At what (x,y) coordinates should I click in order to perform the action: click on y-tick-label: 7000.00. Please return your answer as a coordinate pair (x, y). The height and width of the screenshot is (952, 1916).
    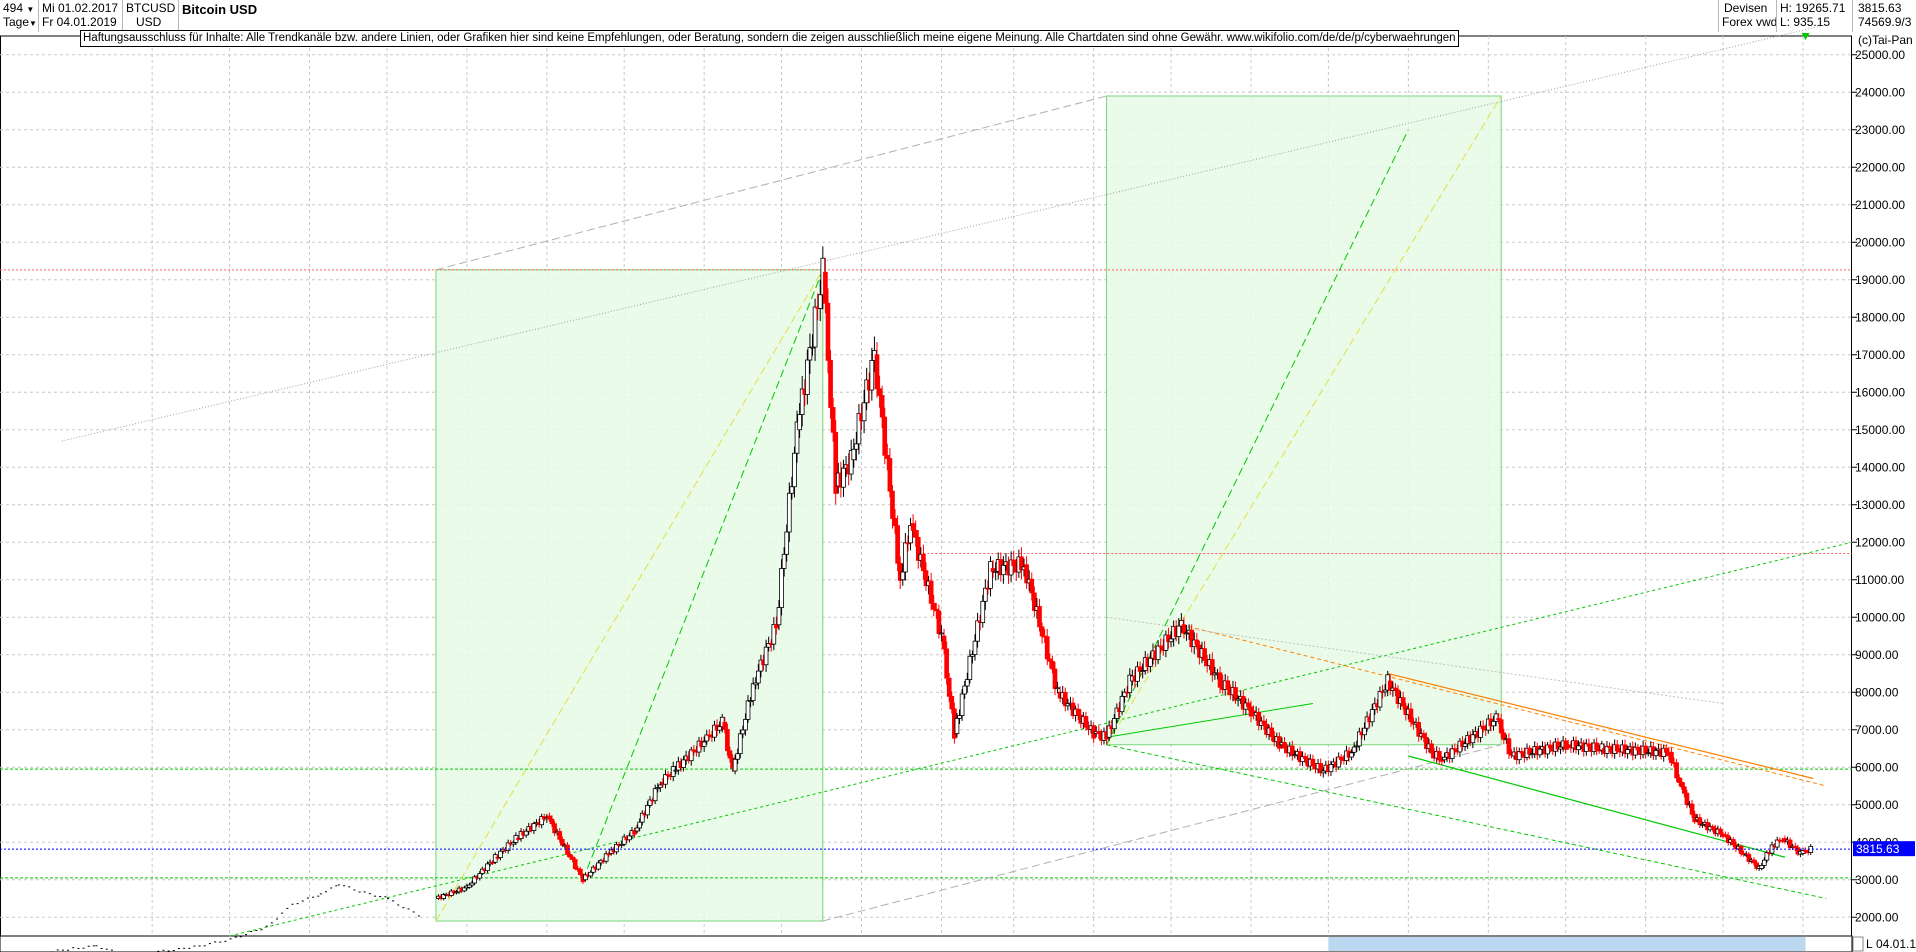
    Looking at the image, I should click on (1877, 730).